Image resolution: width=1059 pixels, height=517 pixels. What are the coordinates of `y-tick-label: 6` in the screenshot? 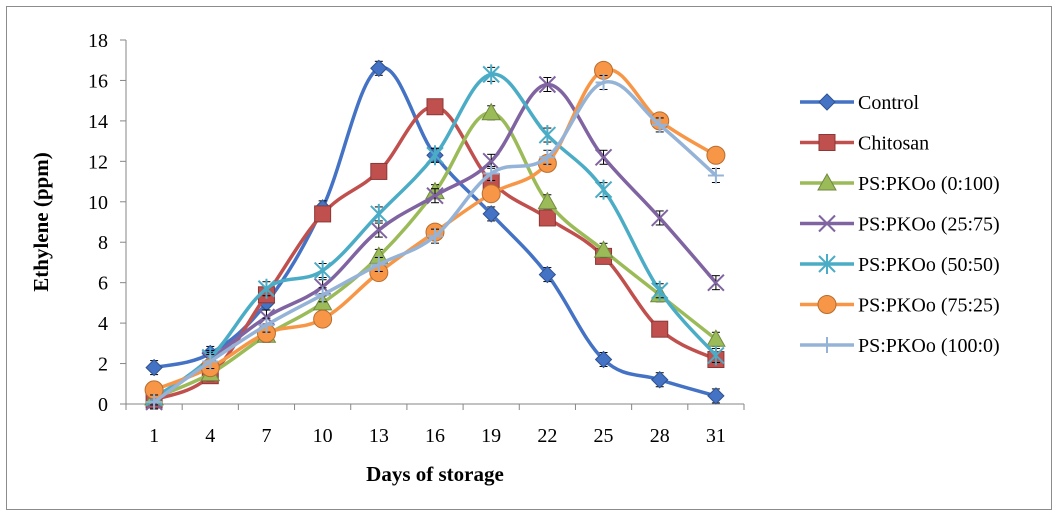 It's located at (103, 284).